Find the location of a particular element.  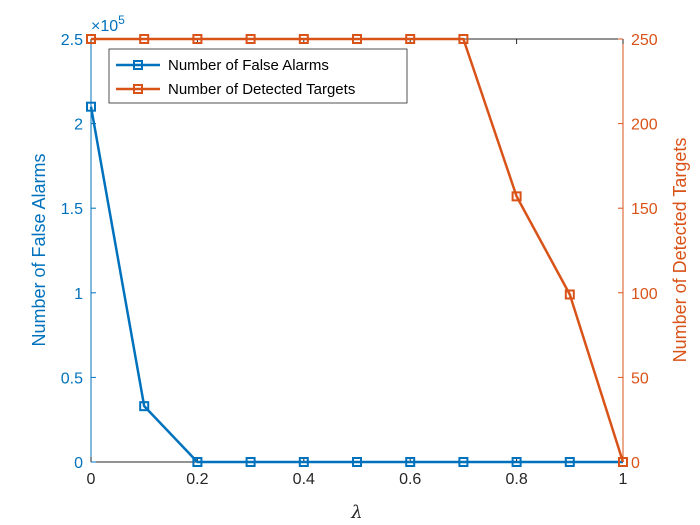

x-tick-label: 0.8 is located at coordinates (516, 479).